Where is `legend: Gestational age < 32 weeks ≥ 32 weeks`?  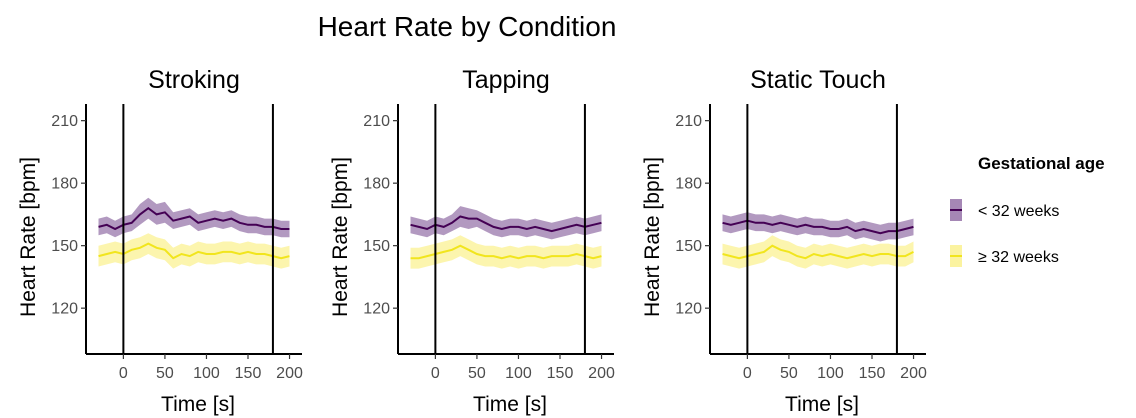 legend: Gestational age < 32 weeks ≥ 32 weeks is located at coordinates (1027, 210).